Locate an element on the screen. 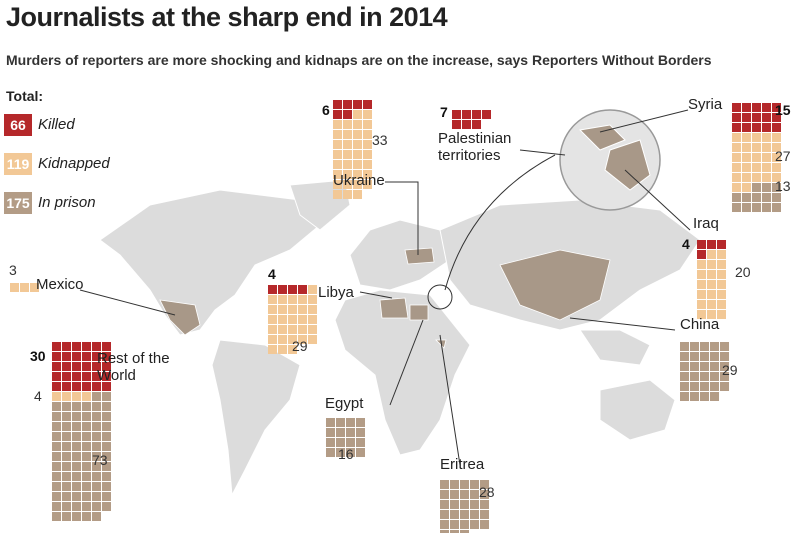 The height and width of the screenshot is (533, 800). libya-shape is located at coordinates (394, 308).